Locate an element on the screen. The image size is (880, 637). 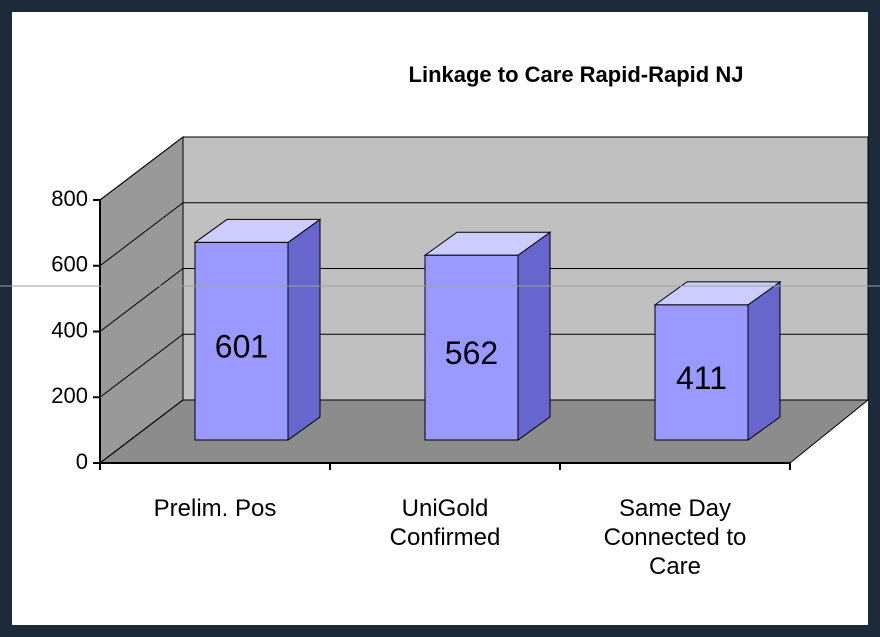
y-tick-label: 600 is located at coordinates (69, 264).